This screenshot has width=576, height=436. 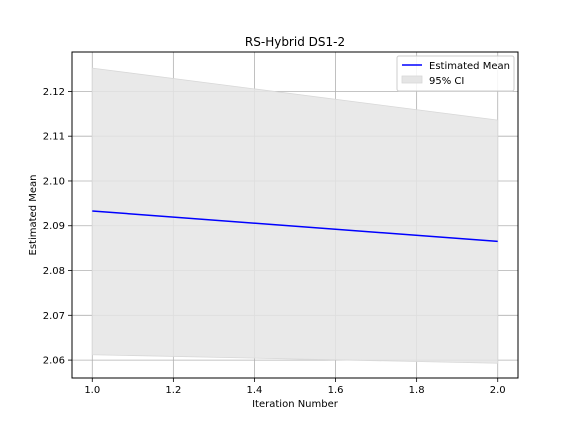 What do you see at coordinates (54, 137) in the screenshot?
I see `y-tick-label: 2.11` at bounding box center [54, 137].